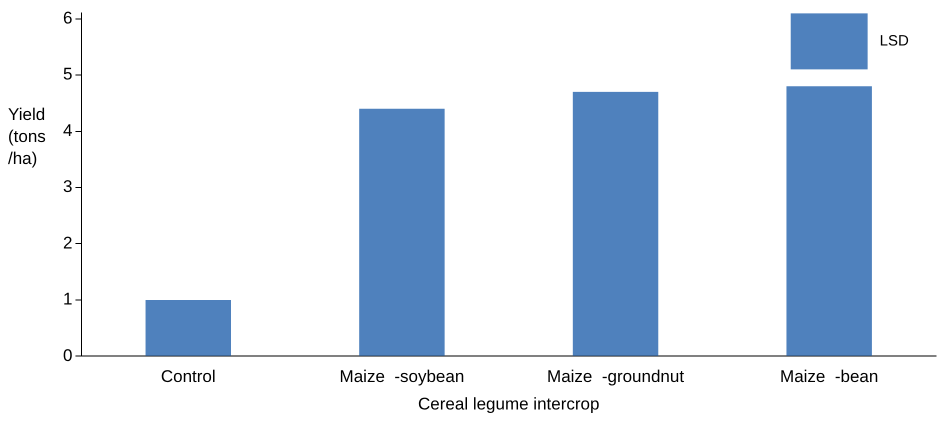 The width and height of the screenshot is (942, 429). Describe the element at coordinates (67, 355) in the screenshot. I see `y-tick-label: 0` at that location.